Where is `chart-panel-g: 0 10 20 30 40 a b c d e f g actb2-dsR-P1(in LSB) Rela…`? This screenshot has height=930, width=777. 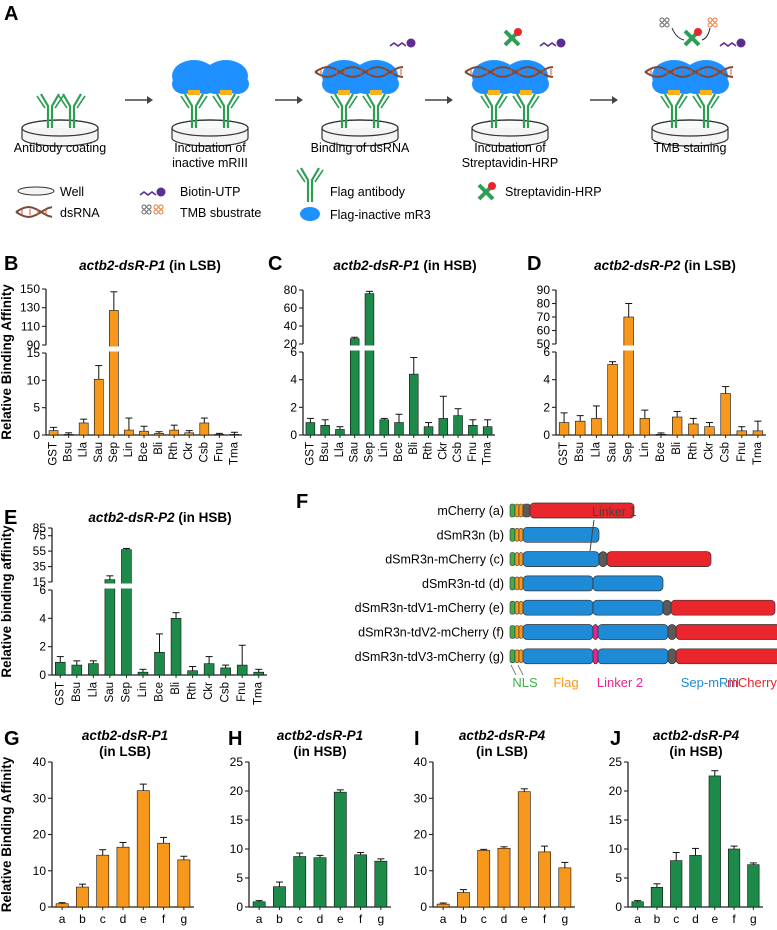 chart-panel-g: 0 10 20 30 40 a b c d e f g actb2-dsR-P1(in LSB) Rela… is located at coordinates (97, 827).